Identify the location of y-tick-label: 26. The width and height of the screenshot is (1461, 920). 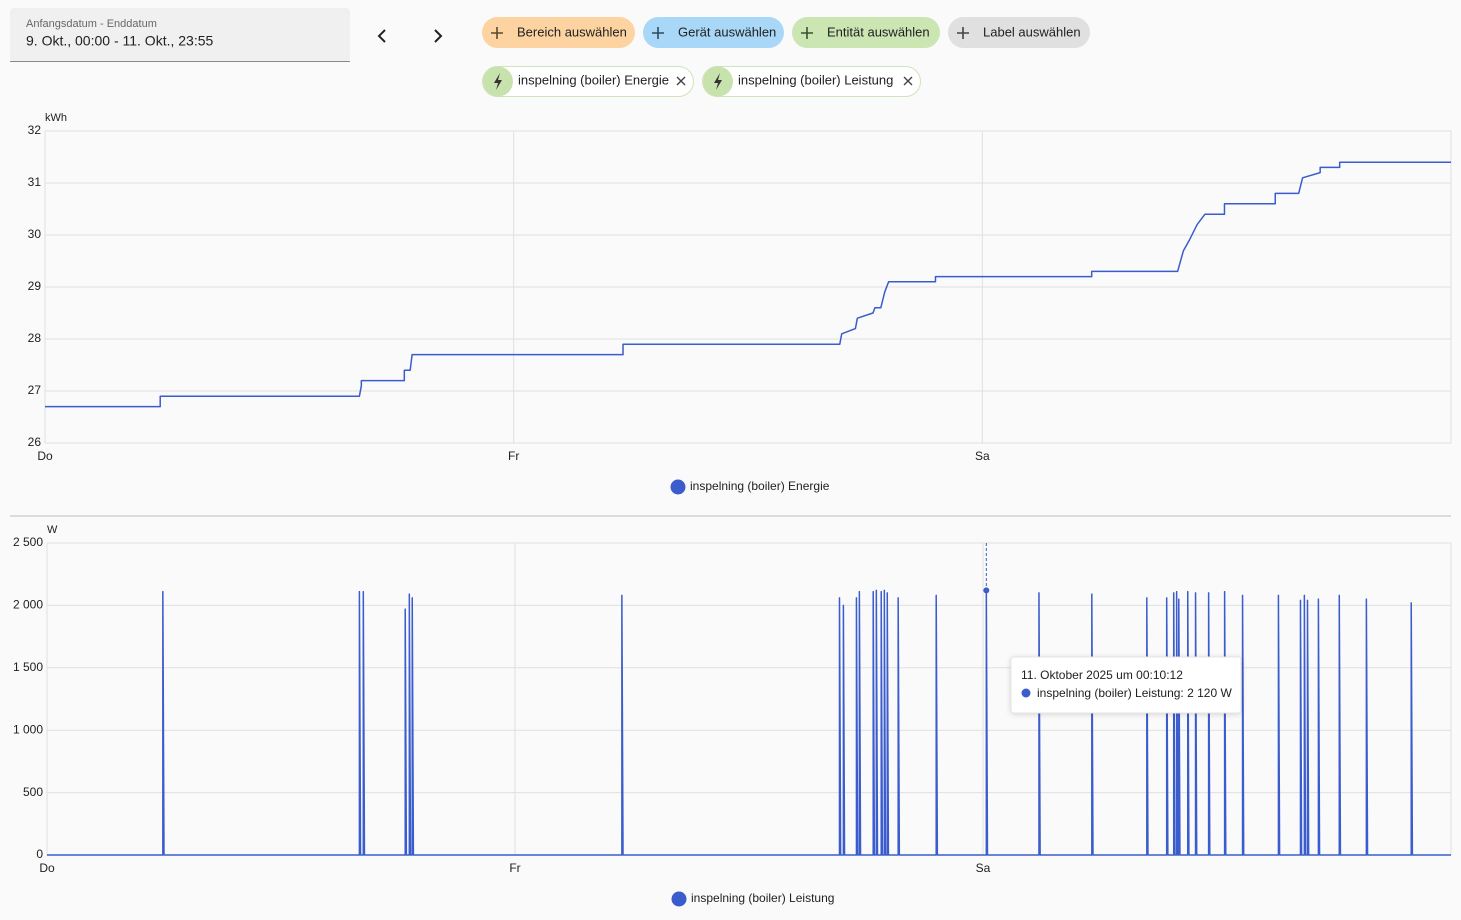
(35, 442).